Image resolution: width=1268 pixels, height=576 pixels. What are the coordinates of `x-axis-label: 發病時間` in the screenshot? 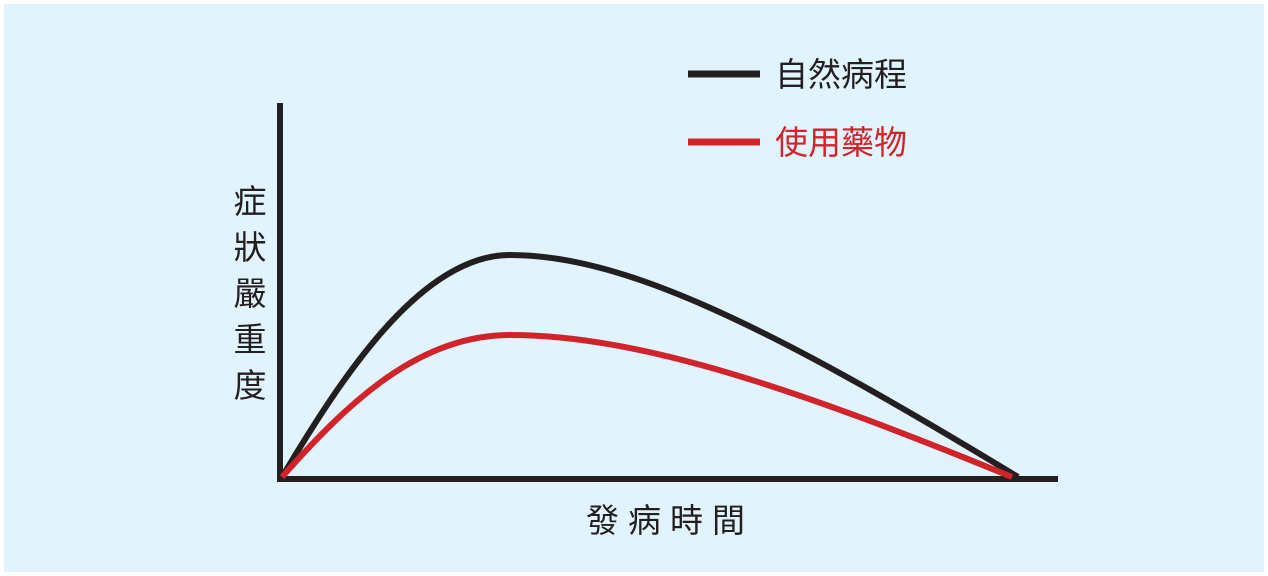 It's located at (670, 520).